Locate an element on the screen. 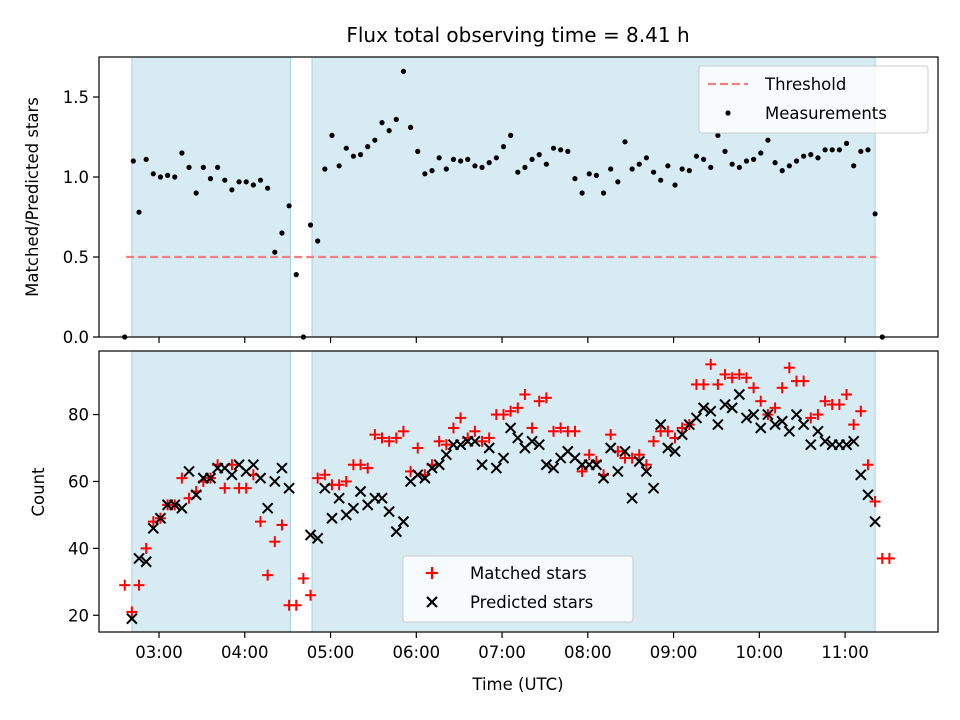 This screenshot has height=720, width=960. chart-title: Flux total observing time = 8.41 h is located at coordinates (517, 35).